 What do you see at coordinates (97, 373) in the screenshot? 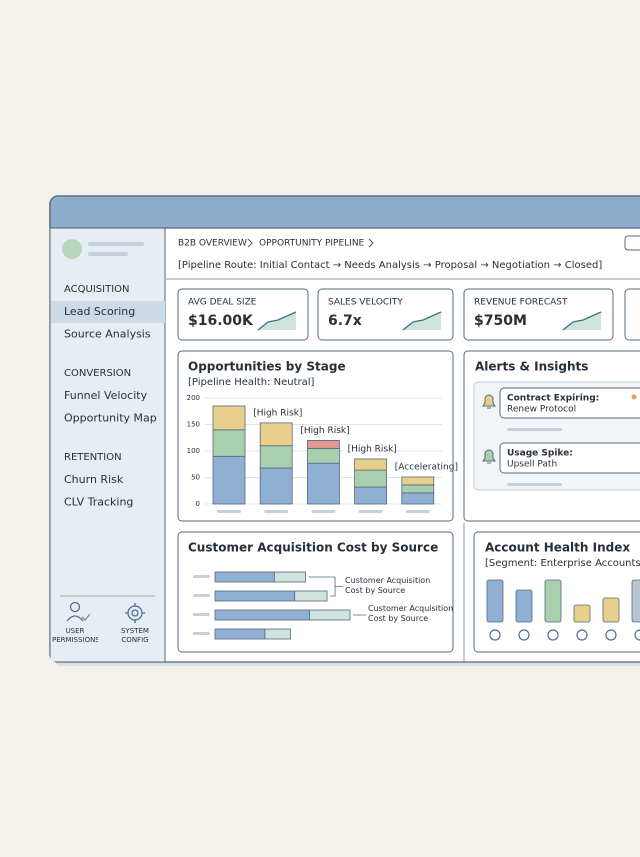
I see `section-title: CONVERSION` at bounding box center [97, 373].